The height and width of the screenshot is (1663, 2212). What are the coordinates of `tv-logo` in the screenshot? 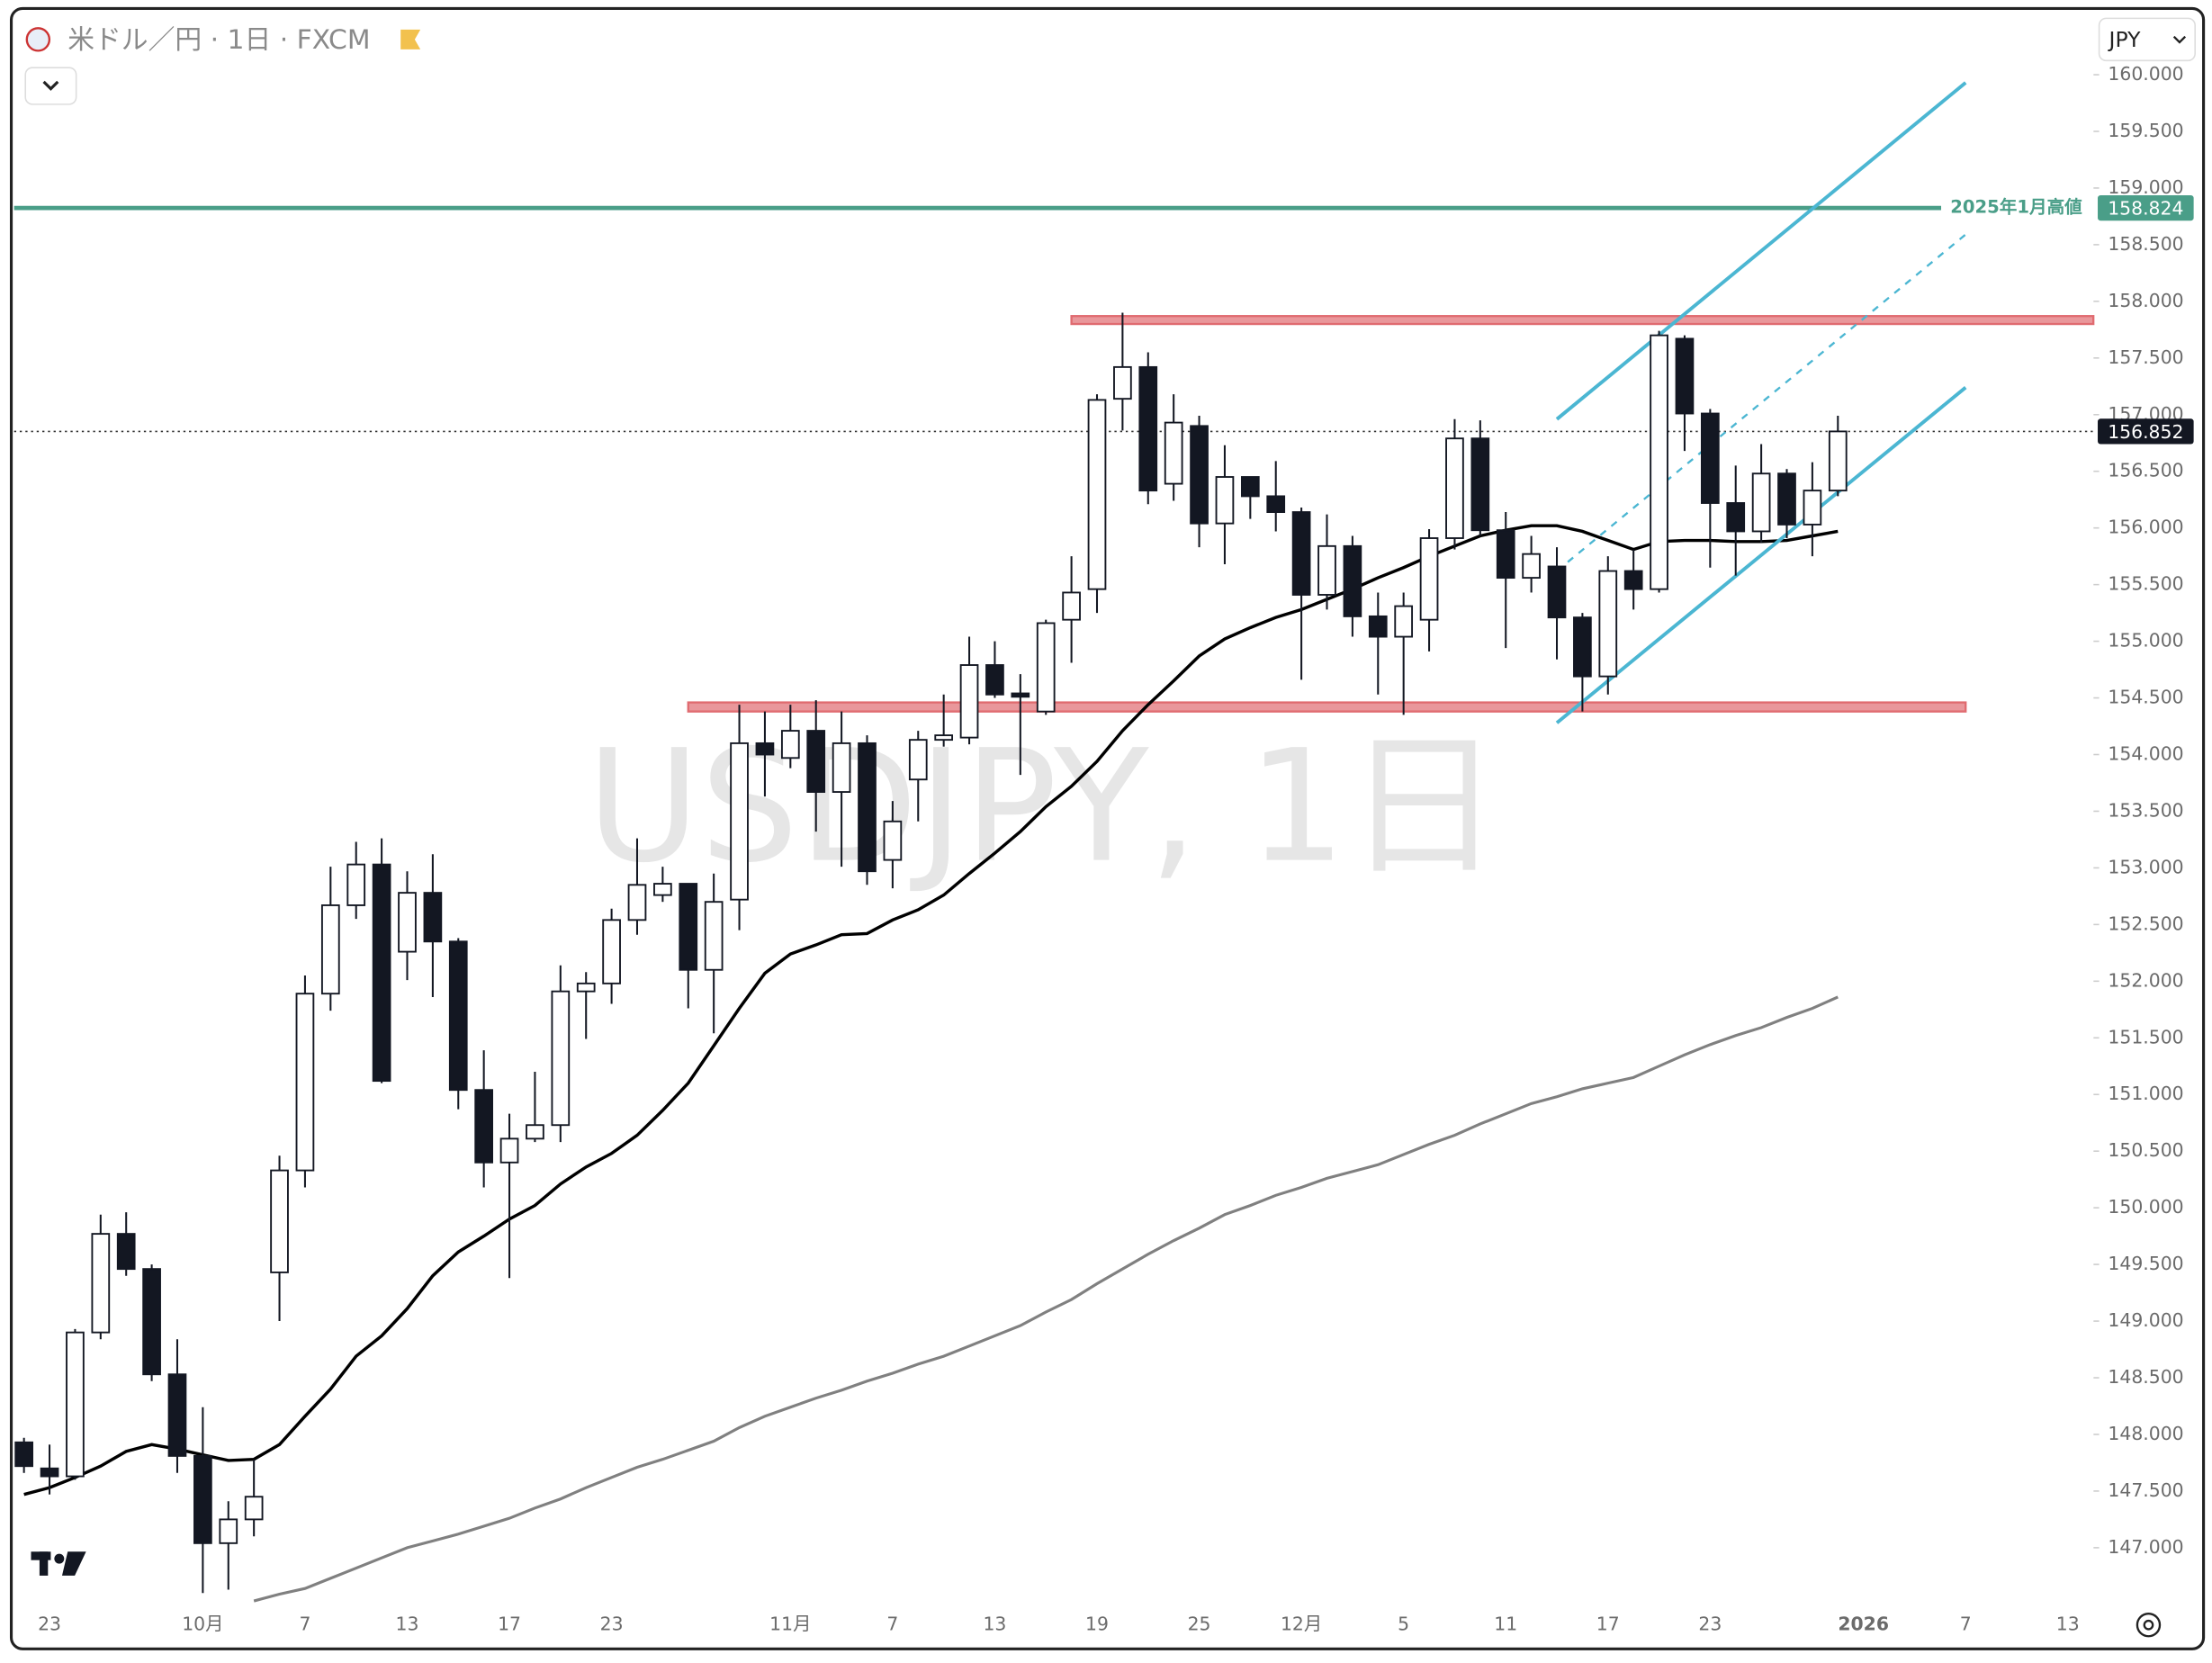 It's located at (58, 1563).